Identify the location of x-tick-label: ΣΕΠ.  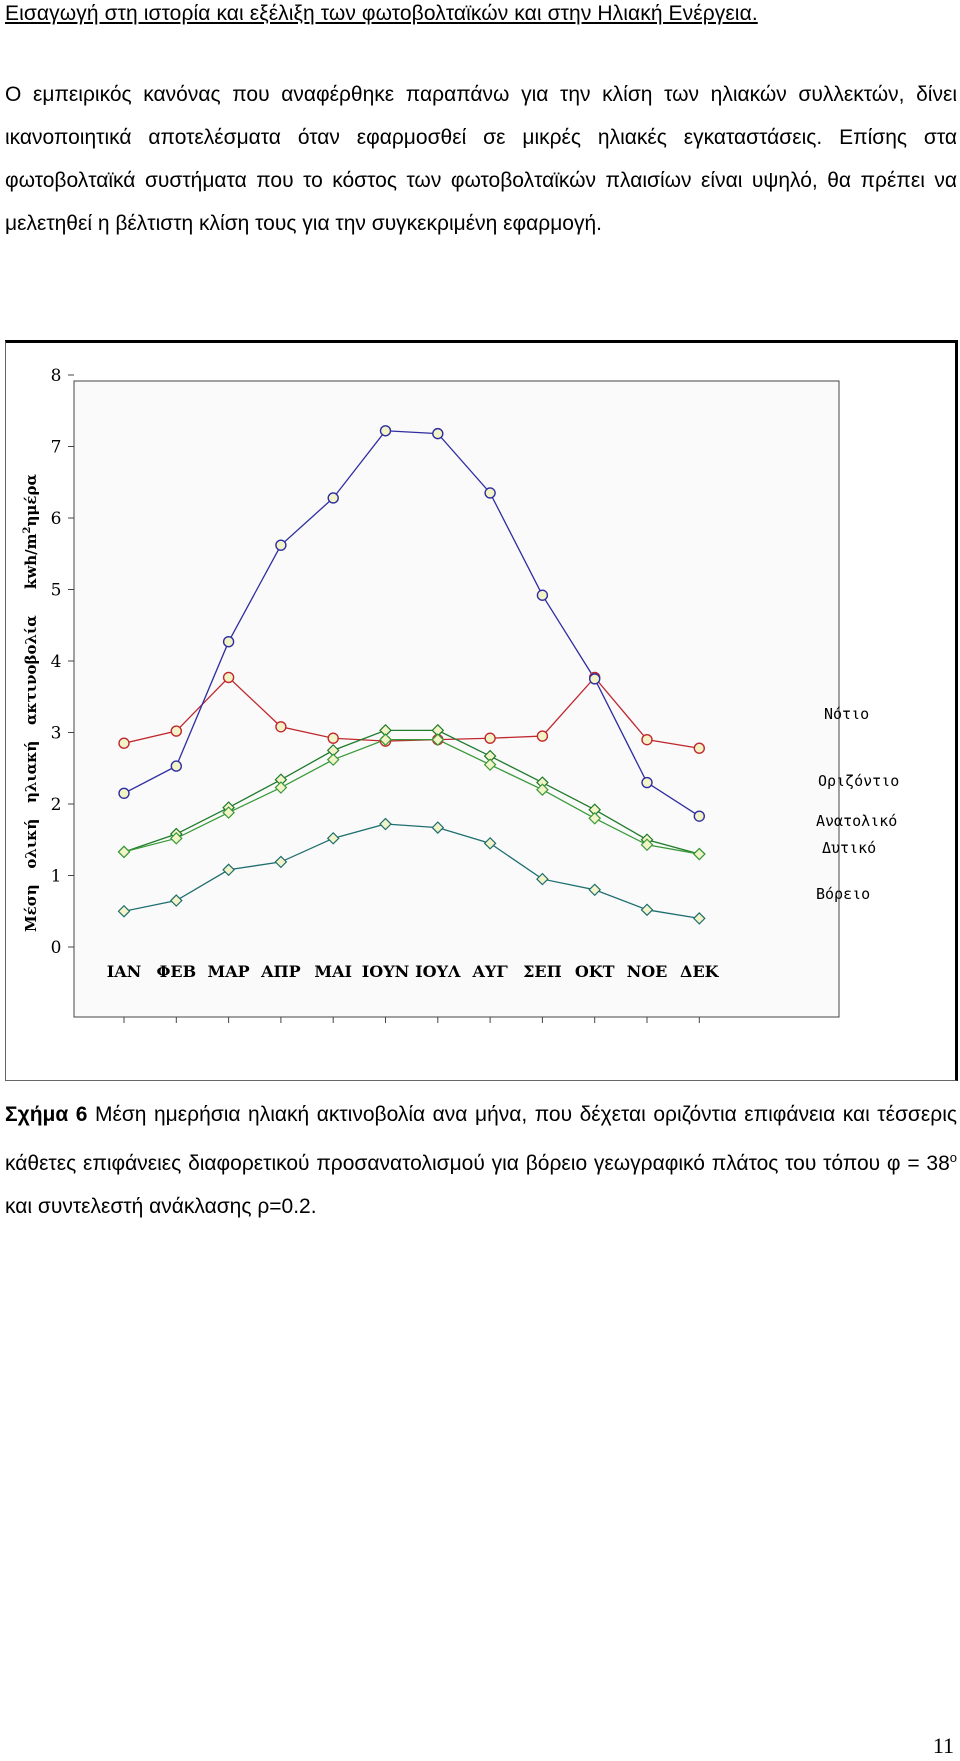
(542, 971).